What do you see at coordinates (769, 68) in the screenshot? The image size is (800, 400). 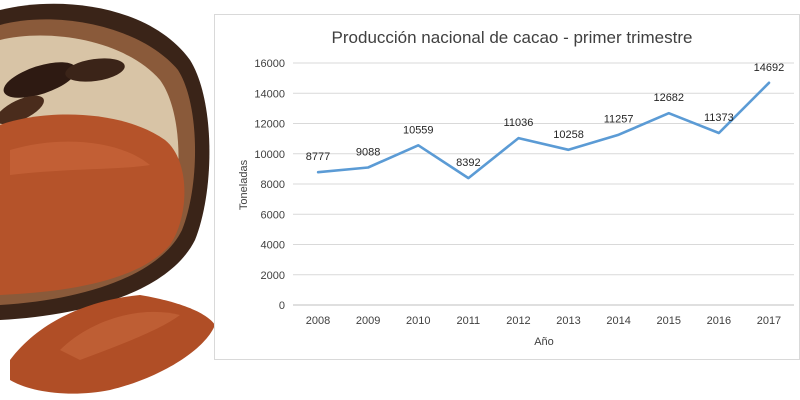 I see `data-label: 14692` at bounding box center [769, 68].